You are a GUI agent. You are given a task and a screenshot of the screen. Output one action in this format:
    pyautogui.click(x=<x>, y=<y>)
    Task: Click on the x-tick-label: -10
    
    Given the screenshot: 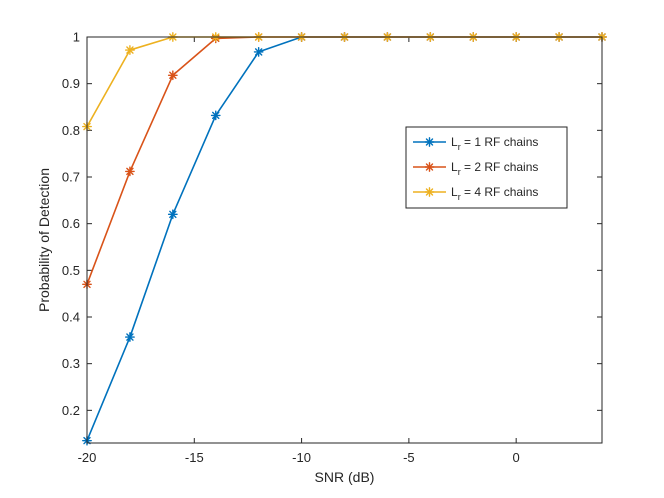 What is the action you would take?
    pyautogui.click(x=301, y=457)
    